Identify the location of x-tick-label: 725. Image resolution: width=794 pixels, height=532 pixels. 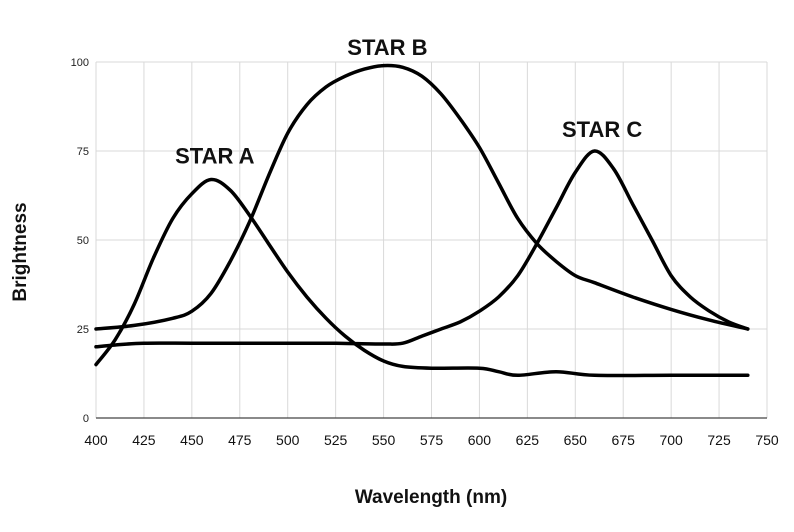
(719, 440).